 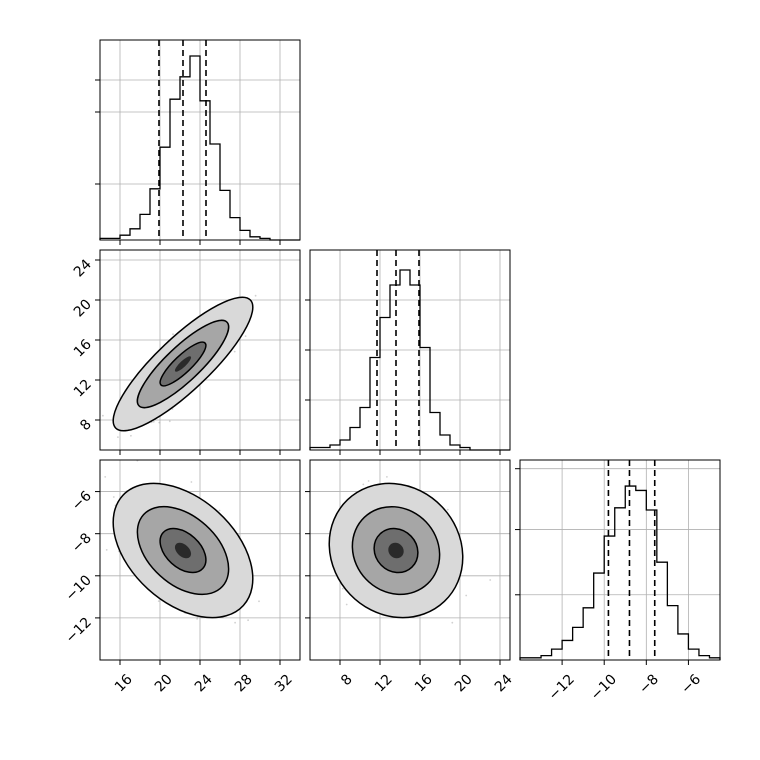 What do you see at coordinates (79, 630) in the screenshot?
I see `y-tick-label: −12` at bounding box center [79, 630].